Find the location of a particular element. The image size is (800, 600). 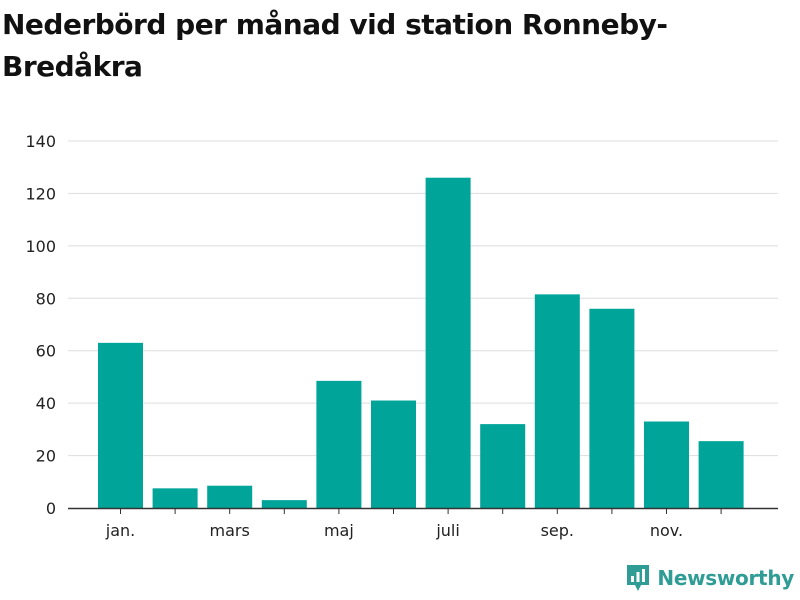

bar-dec is located at coordinates (721, 474).